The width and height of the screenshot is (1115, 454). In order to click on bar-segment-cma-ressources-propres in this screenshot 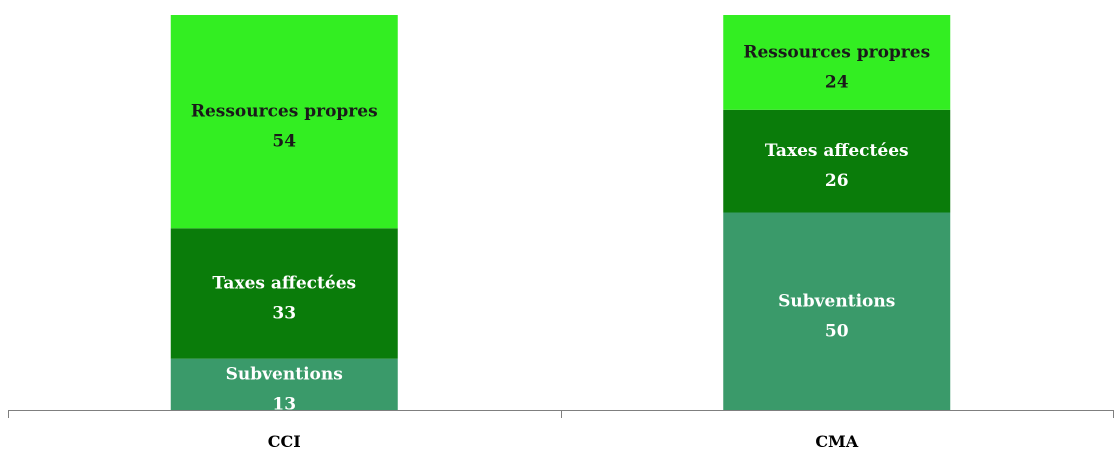, I will do `click(837, 62)`.